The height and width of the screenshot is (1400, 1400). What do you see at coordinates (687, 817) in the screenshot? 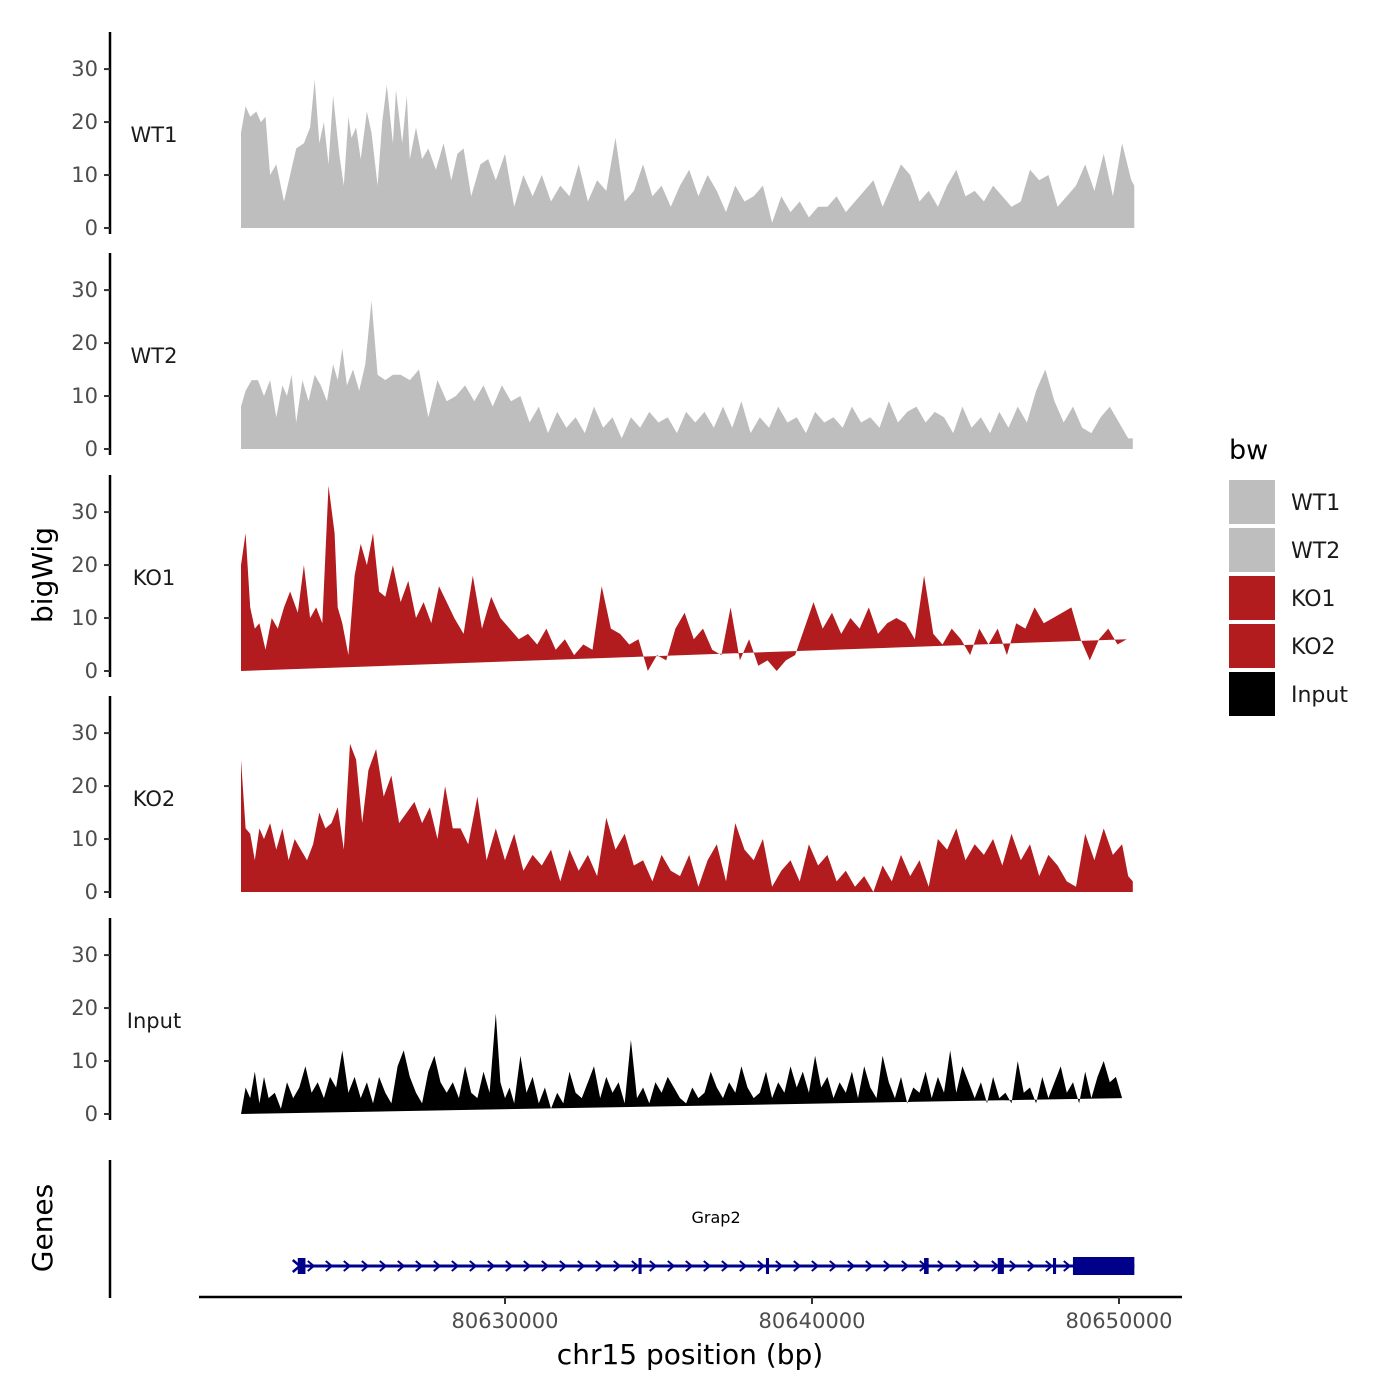
I see `track-area-ko2` at bounding box center [687, 817].